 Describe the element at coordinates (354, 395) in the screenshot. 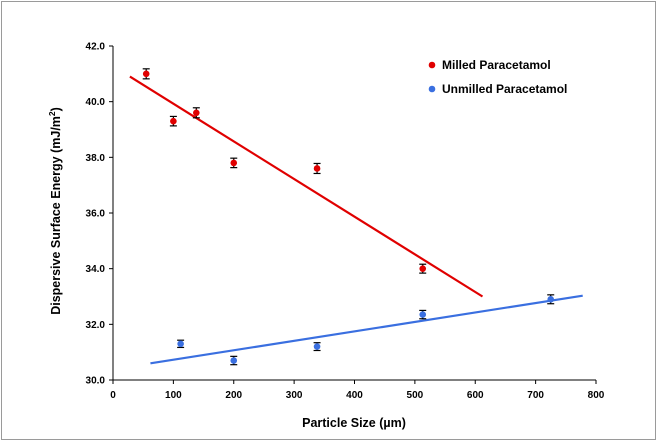

I see `x-tick-label: 400` at that location.